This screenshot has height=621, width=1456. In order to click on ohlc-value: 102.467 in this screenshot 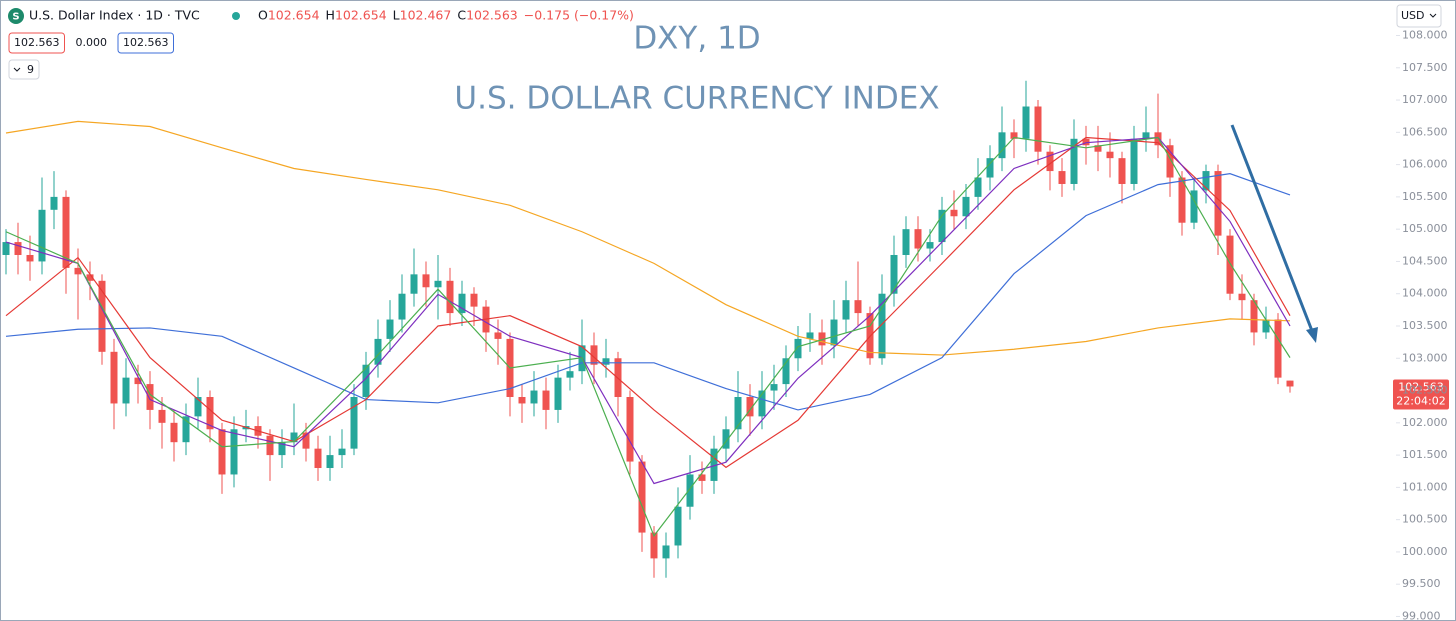, I will do `click(426, 15)`.